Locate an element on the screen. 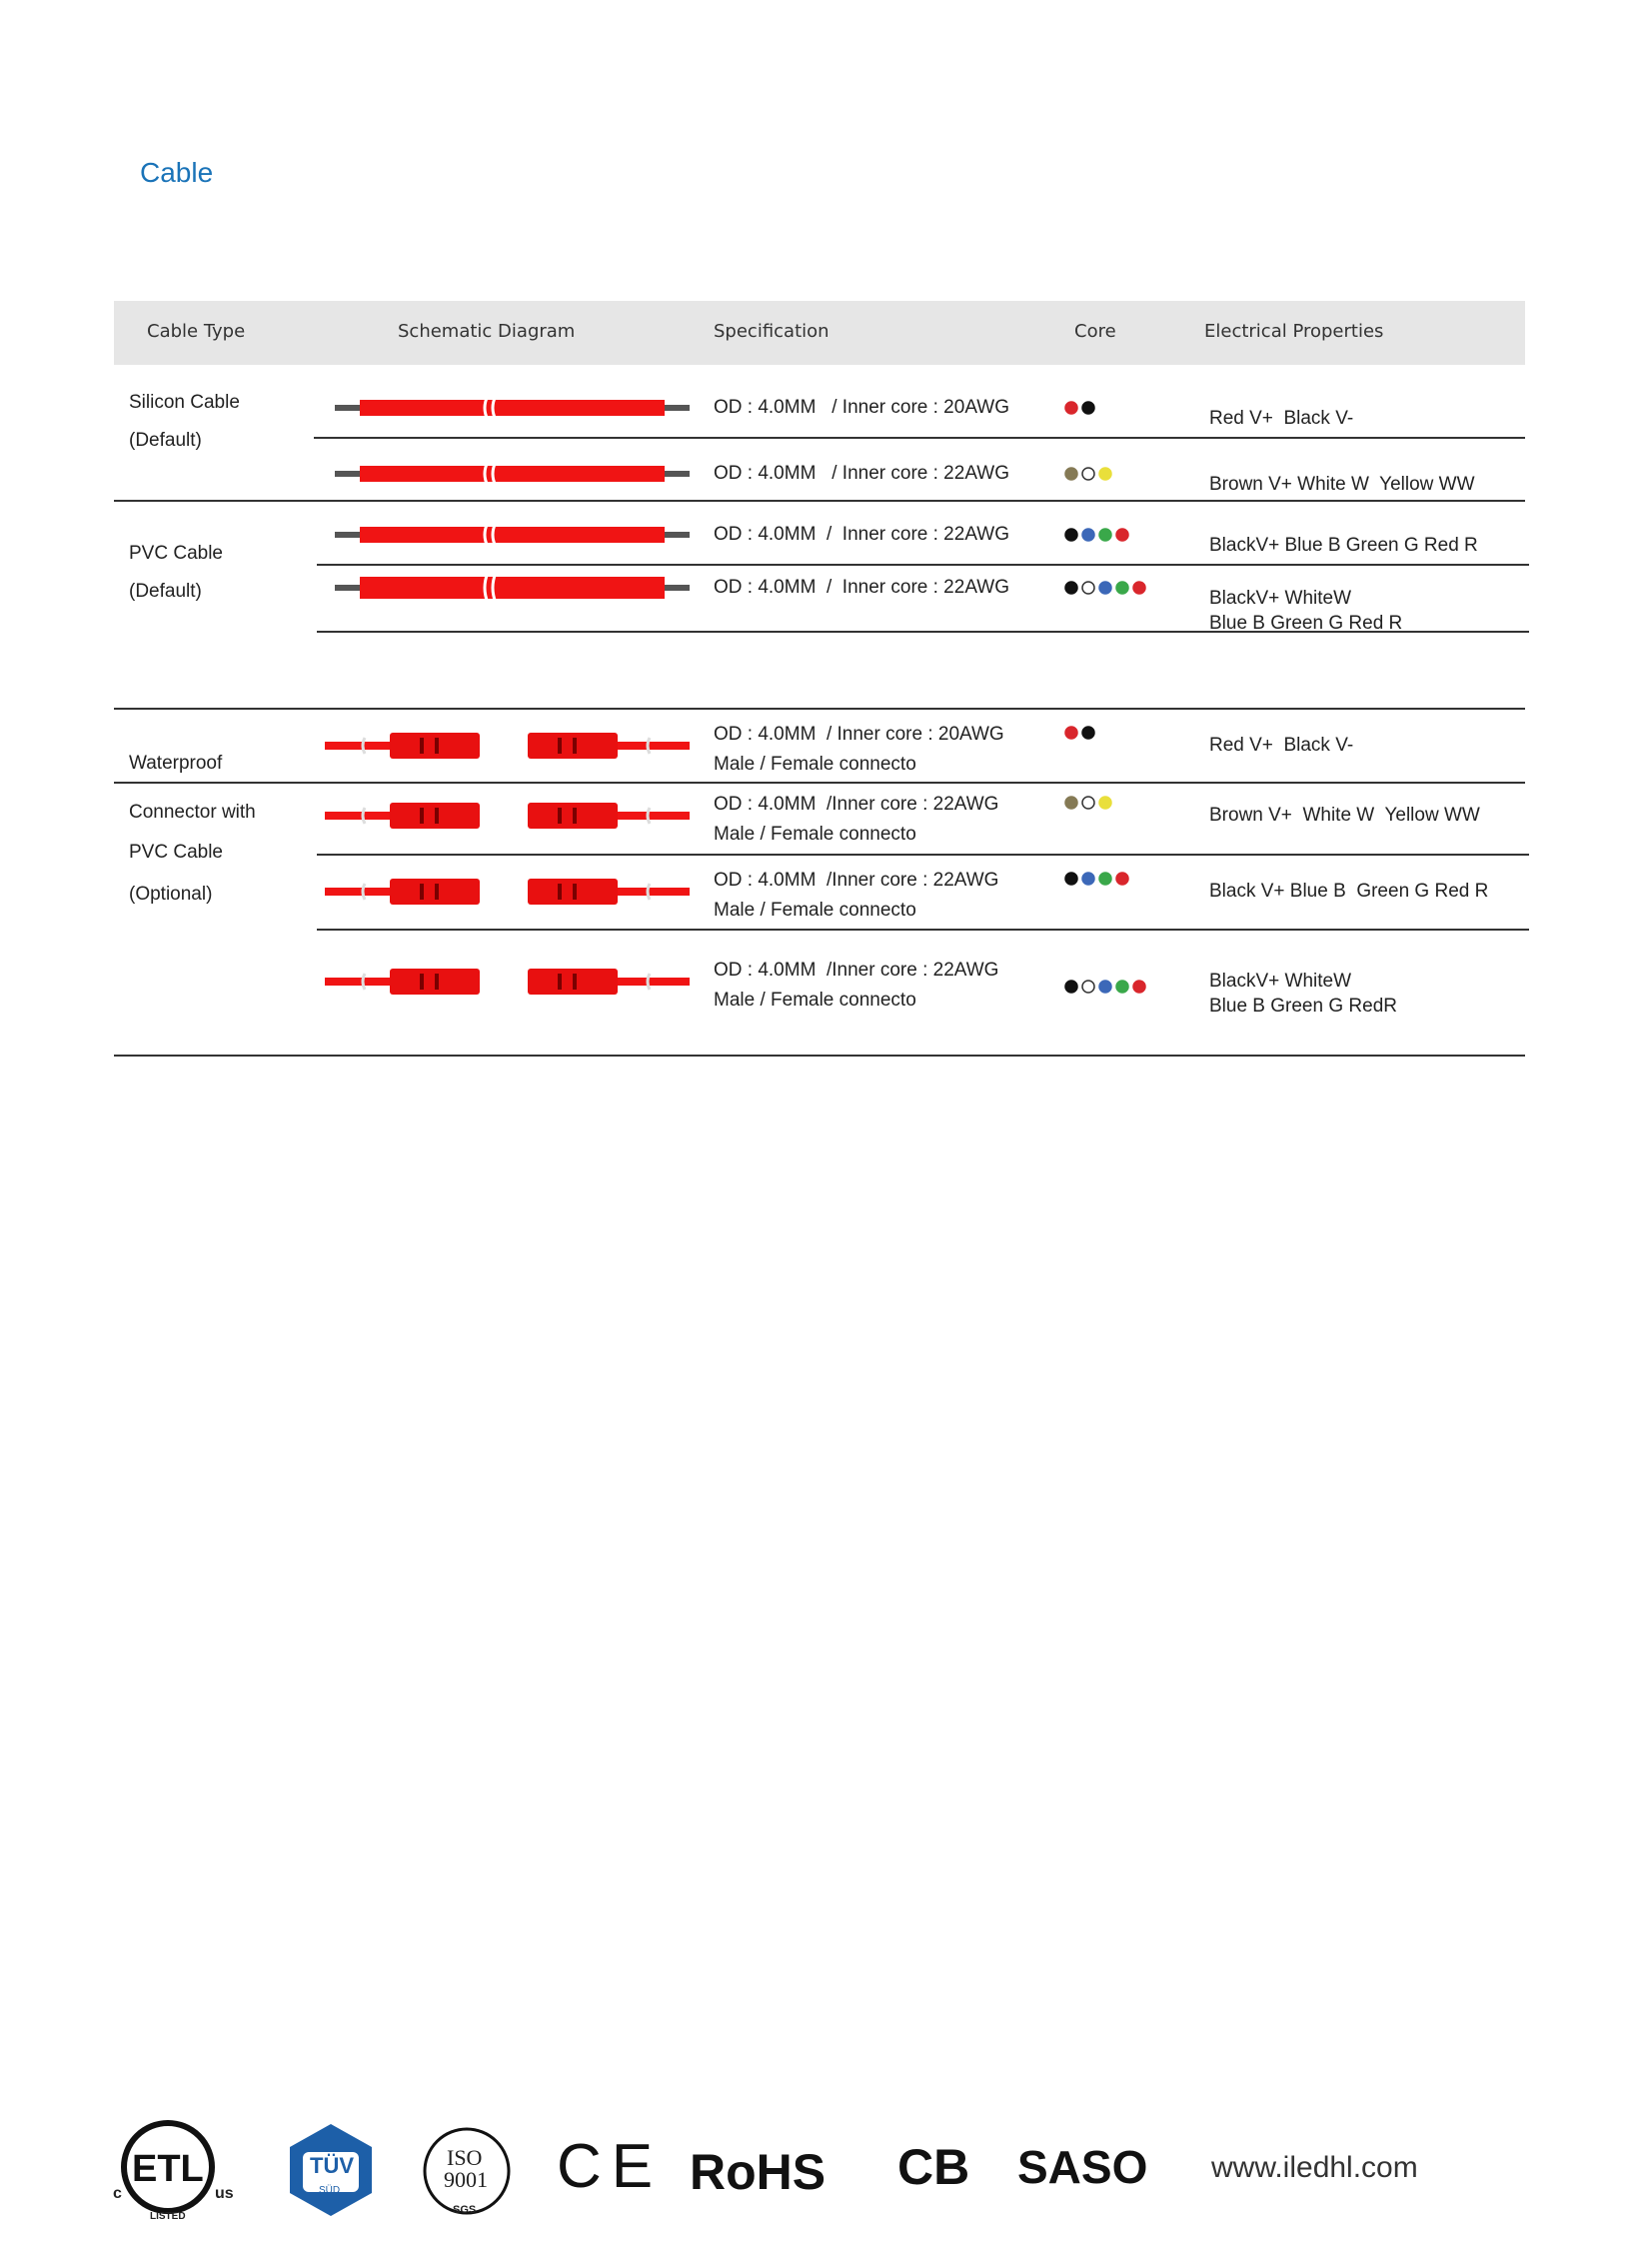 This screenshot has height=2241, width=1652. etl-logo is located at coordinates (168, 2167).